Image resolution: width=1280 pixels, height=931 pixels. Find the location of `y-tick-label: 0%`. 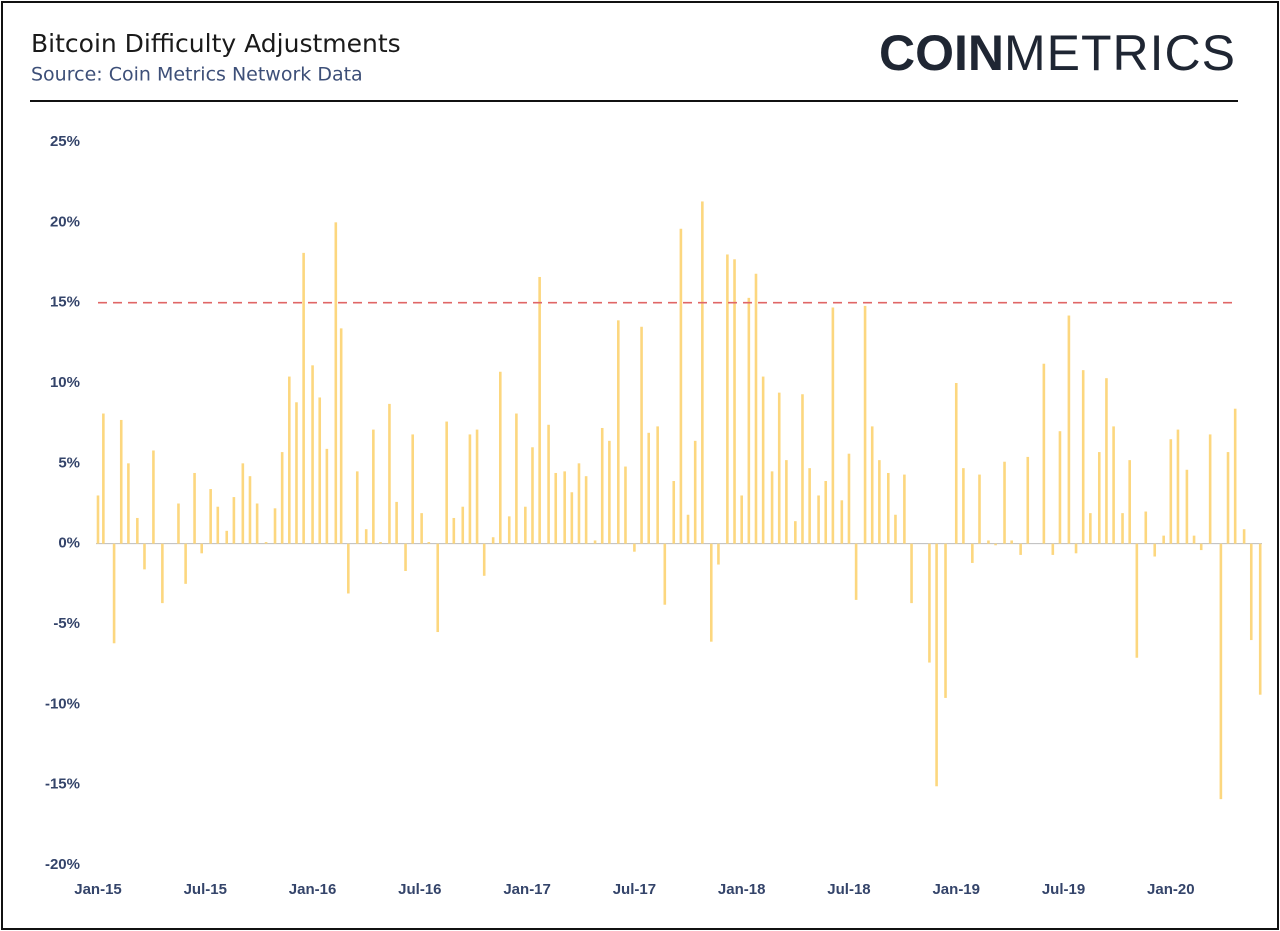

y-tick-label: 0% is located at coordinates (69, 543).